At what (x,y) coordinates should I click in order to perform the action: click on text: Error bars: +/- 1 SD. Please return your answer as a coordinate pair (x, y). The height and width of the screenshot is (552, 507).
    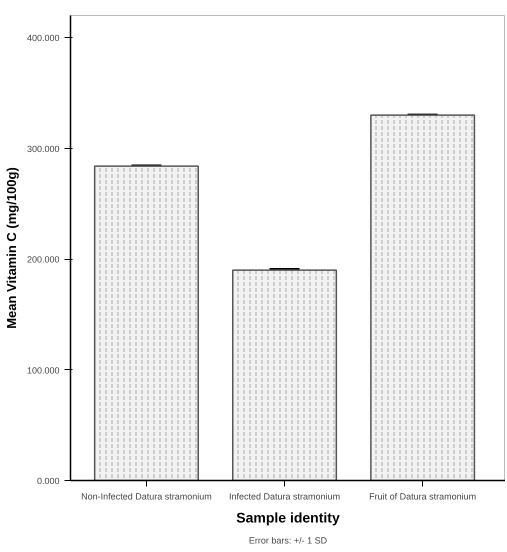
    Looking at the image, I should click on (288, 541).